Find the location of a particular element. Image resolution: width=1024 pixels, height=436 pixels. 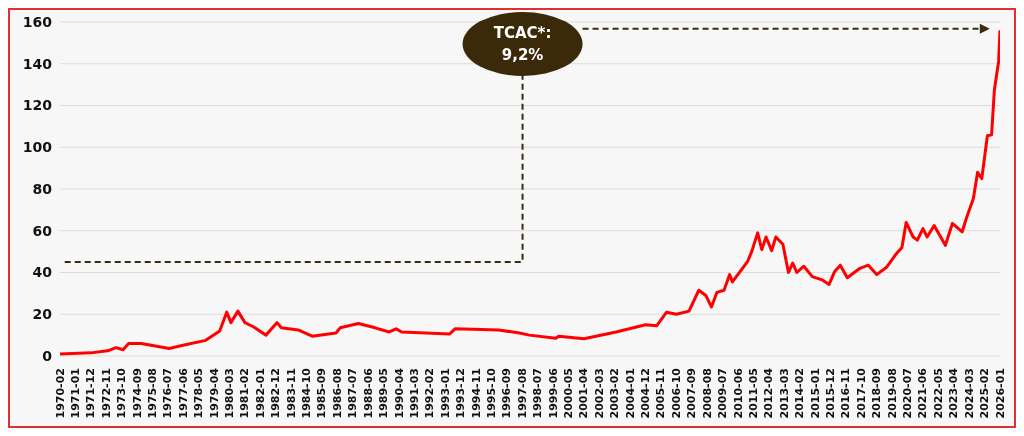

x-tick-label: 2004-01 is located at coordinates (630, 393).